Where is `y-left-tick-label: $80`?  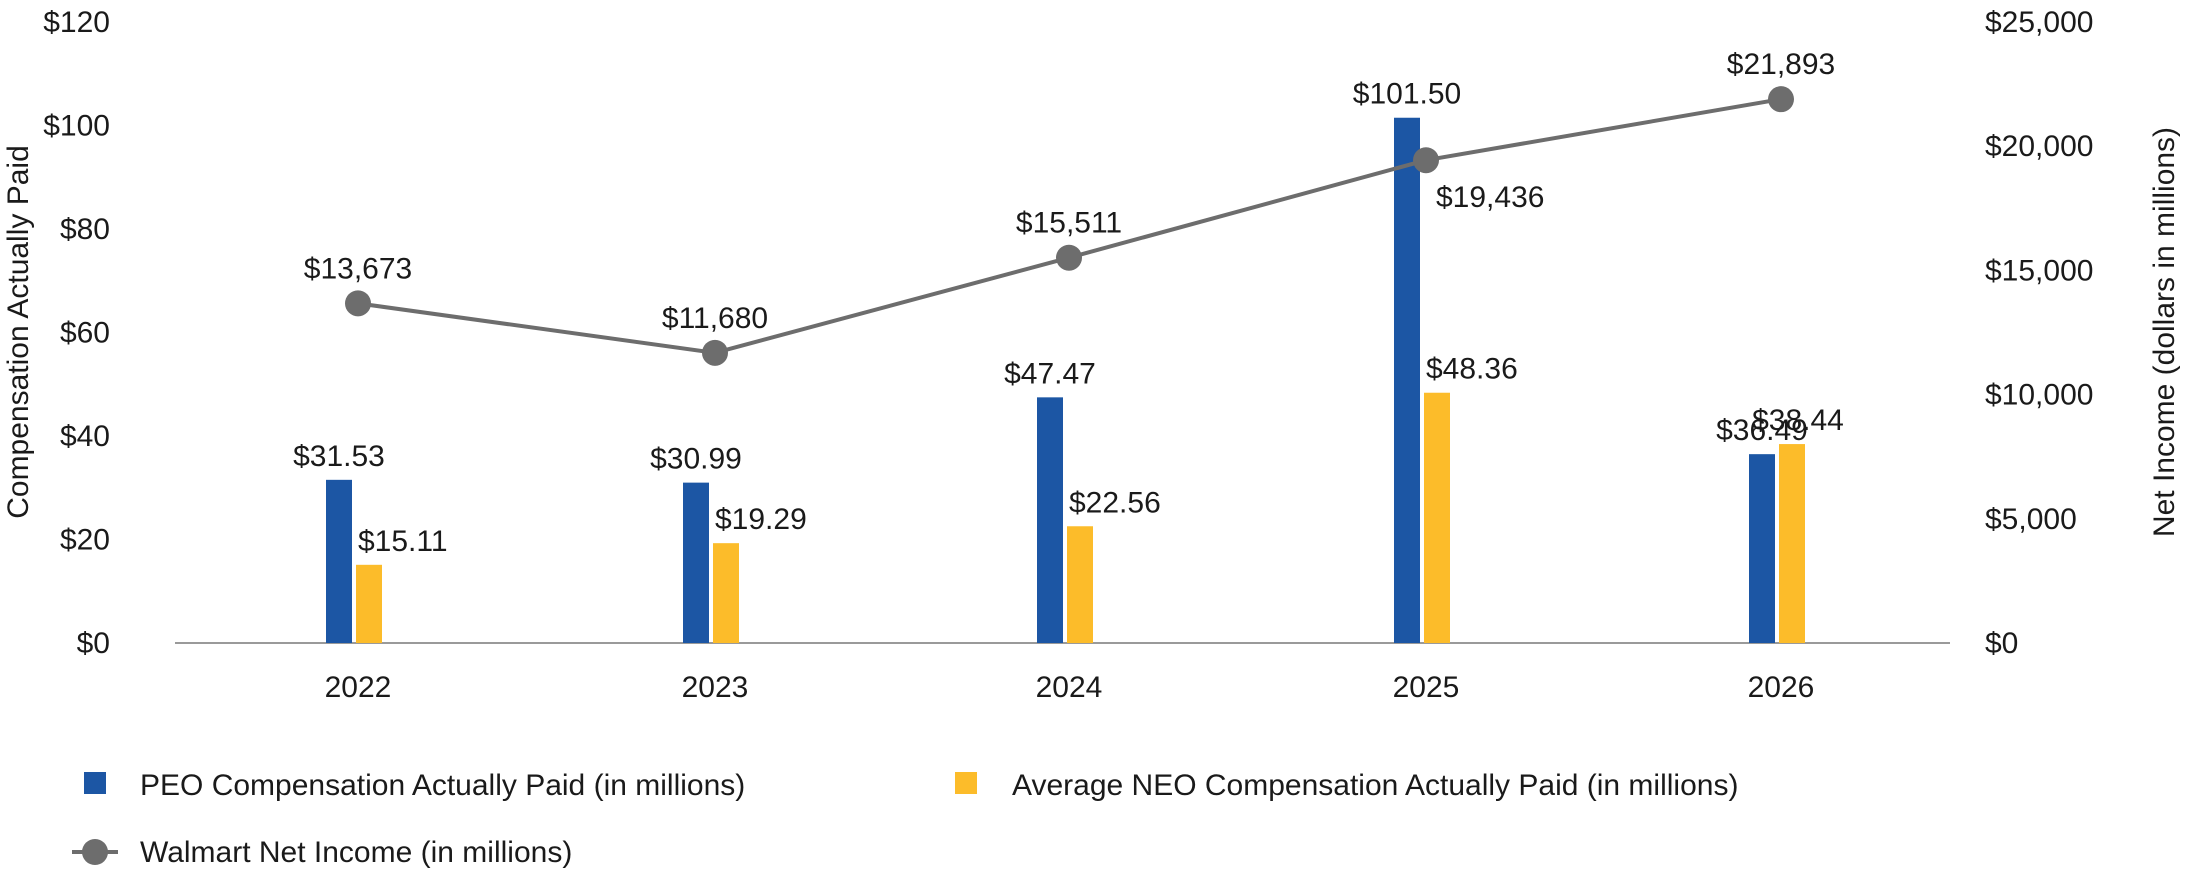
y-left-tick-label: $80 is located at coordinates (85, 229).